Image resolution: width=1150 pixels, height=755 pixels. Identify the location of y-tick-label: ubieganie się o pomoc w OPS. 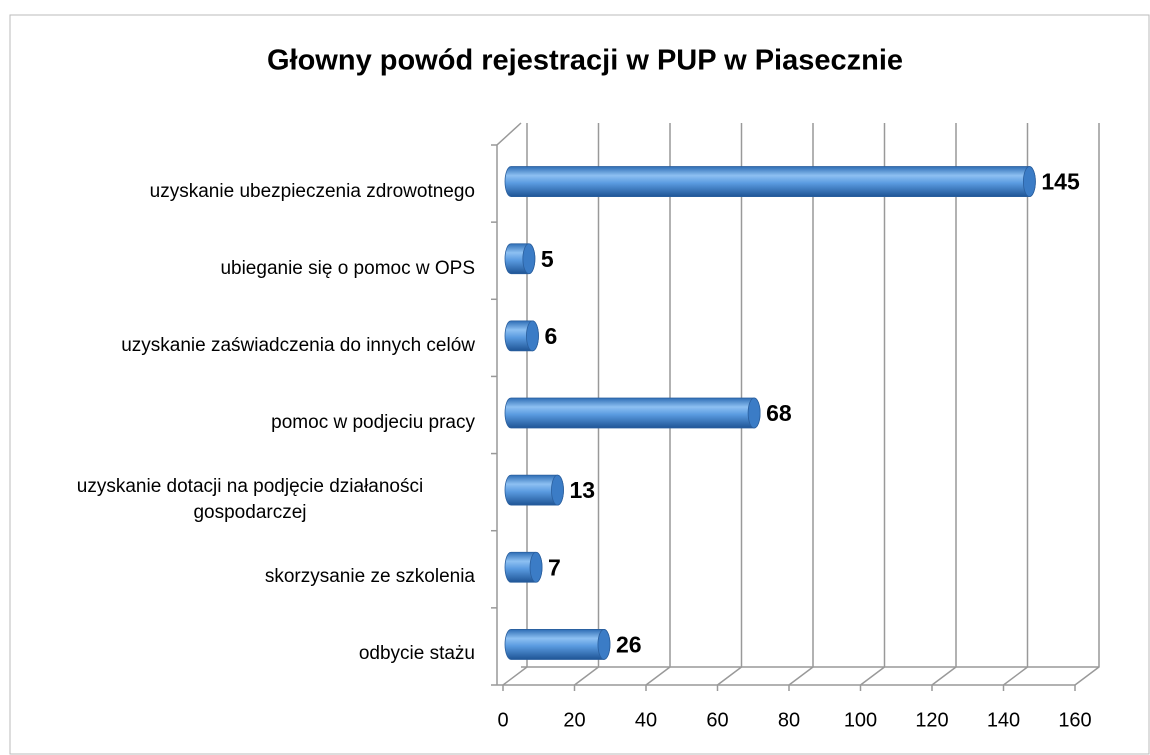
(347, 268).